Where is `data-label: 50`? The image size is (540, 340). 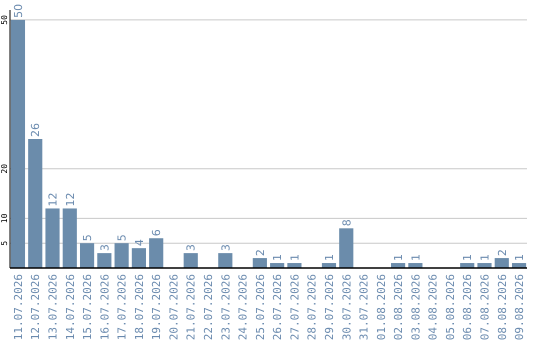 data-label: 50 is located at coordinates (18, 11).